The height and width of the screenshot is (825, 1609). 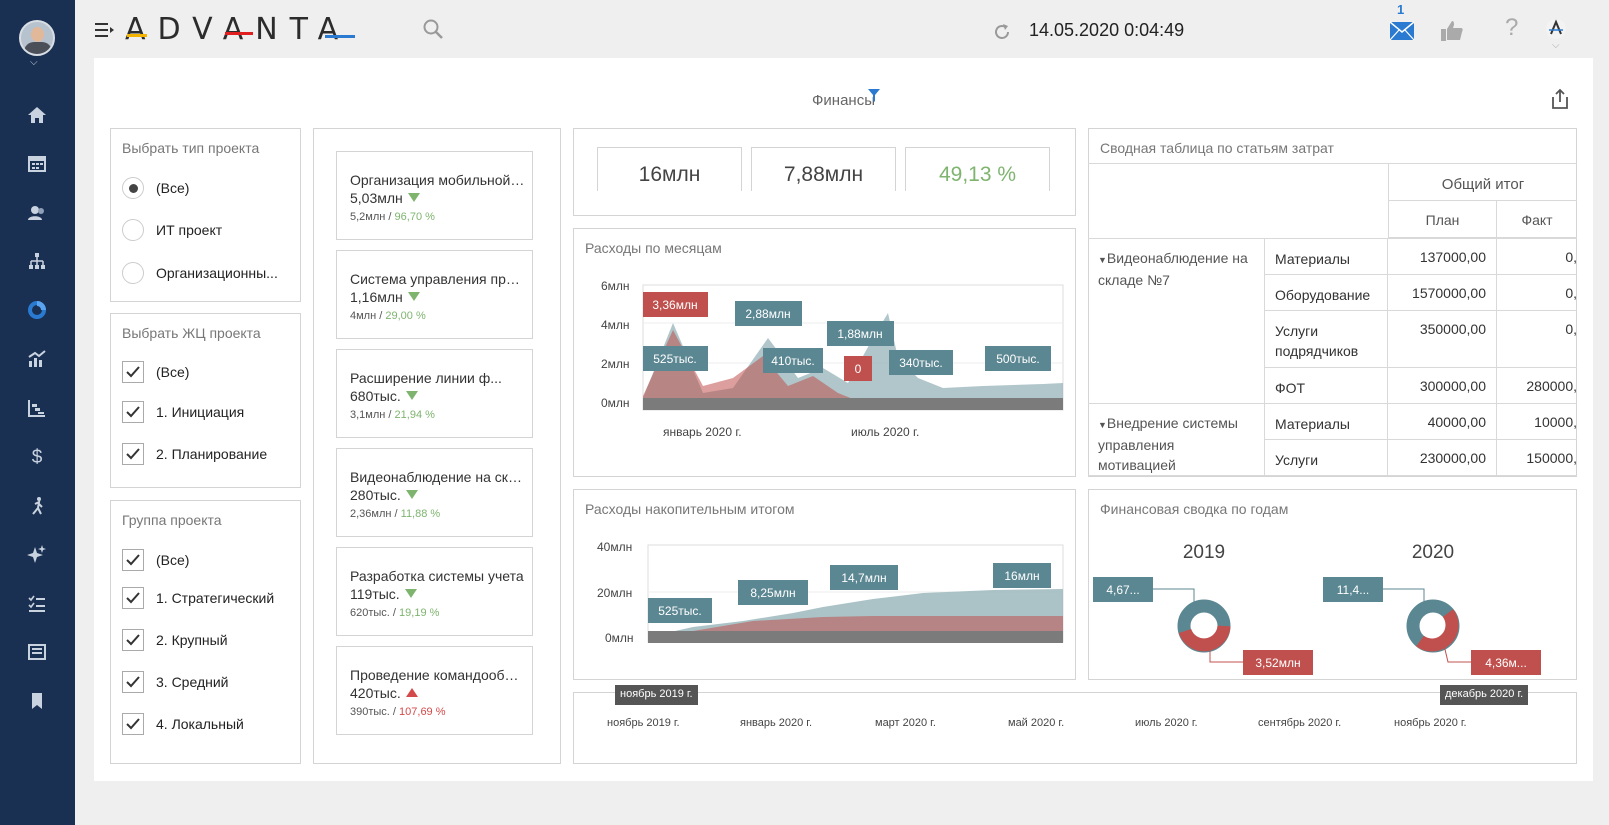 What do you see at coordinates (437, 279) in the screenshot?
I see `project-name: Система управления проектами` at bounding box center [437, 279].